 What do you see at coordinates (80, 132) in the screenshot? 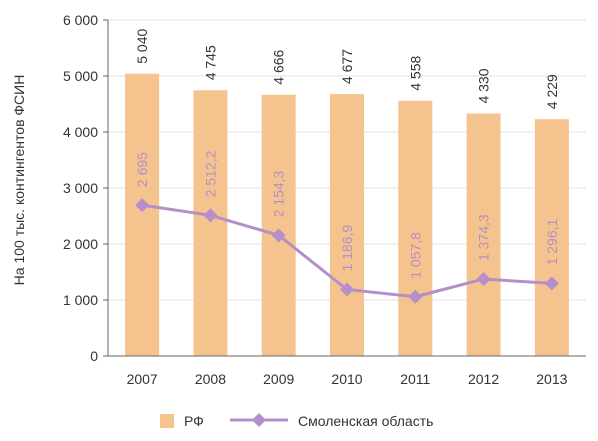
I see `y-tick-label: 4 000` at bounding box center [80, 132].